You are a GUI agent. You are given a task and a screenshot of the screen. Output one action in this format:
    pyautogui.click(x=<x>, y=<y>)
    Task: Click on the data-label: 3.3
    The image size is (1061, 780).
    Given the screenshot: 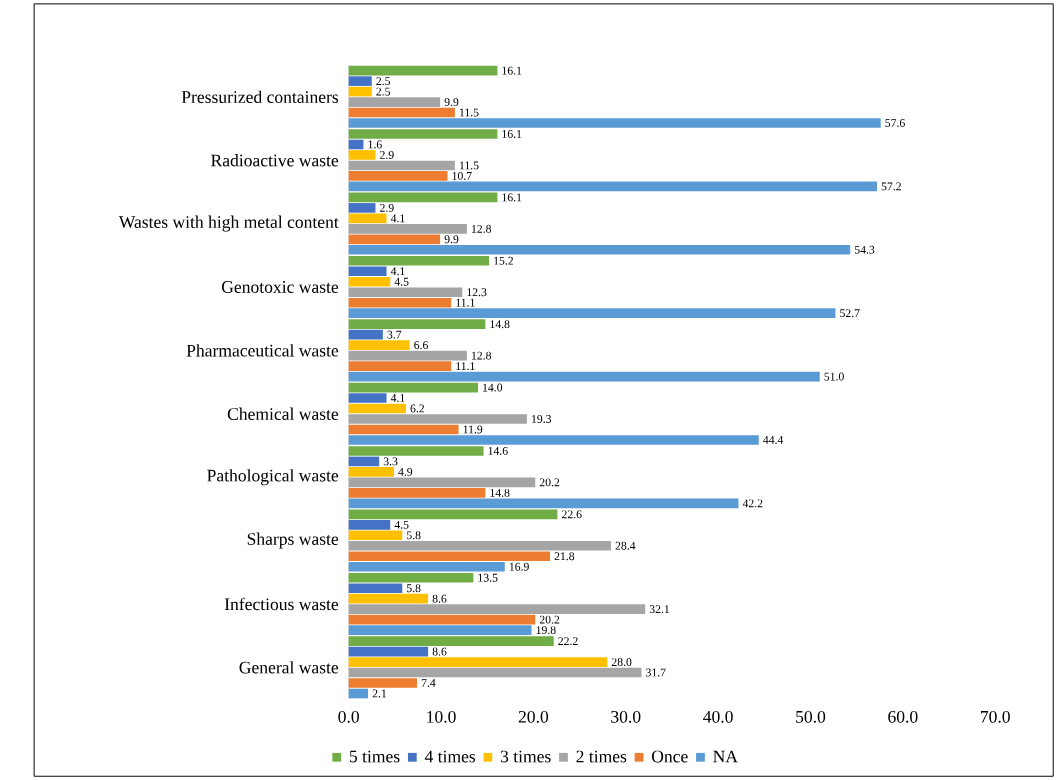 What is the action you would take?
    pyautogui.click(x=390, y=461)
    